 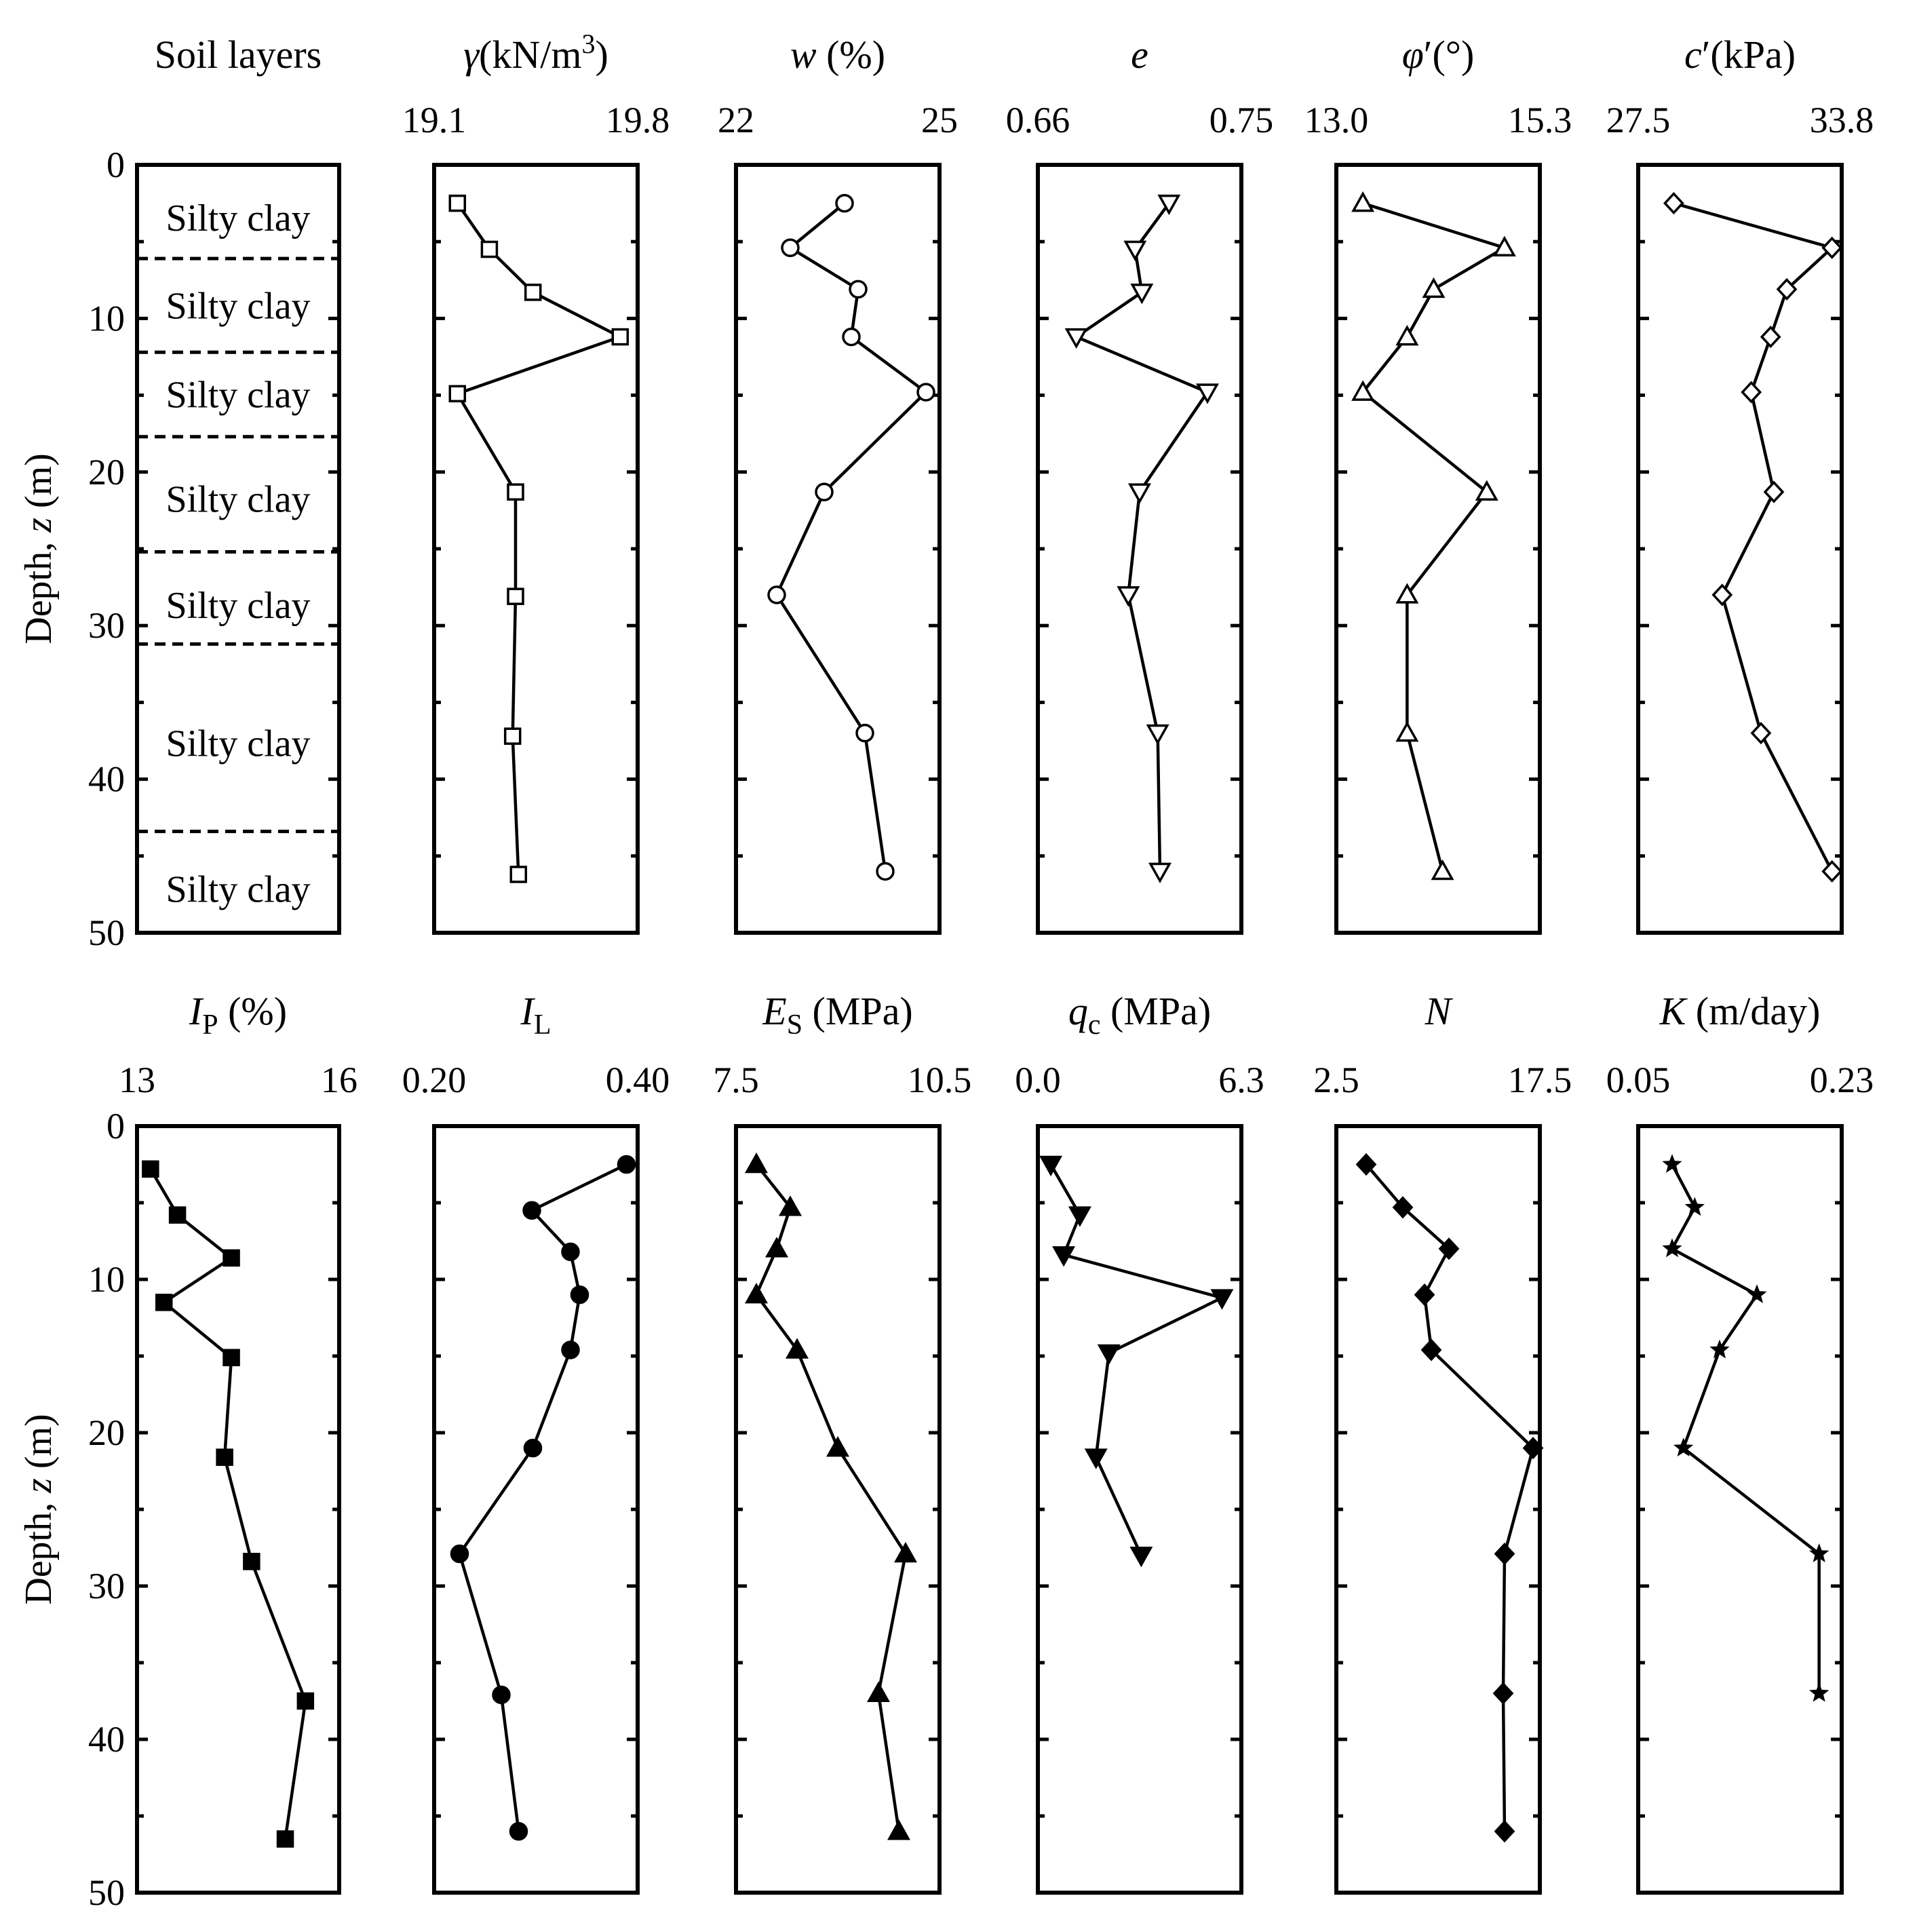 I want to click on panel-title-w: w (%), so click(x=837, y=55).